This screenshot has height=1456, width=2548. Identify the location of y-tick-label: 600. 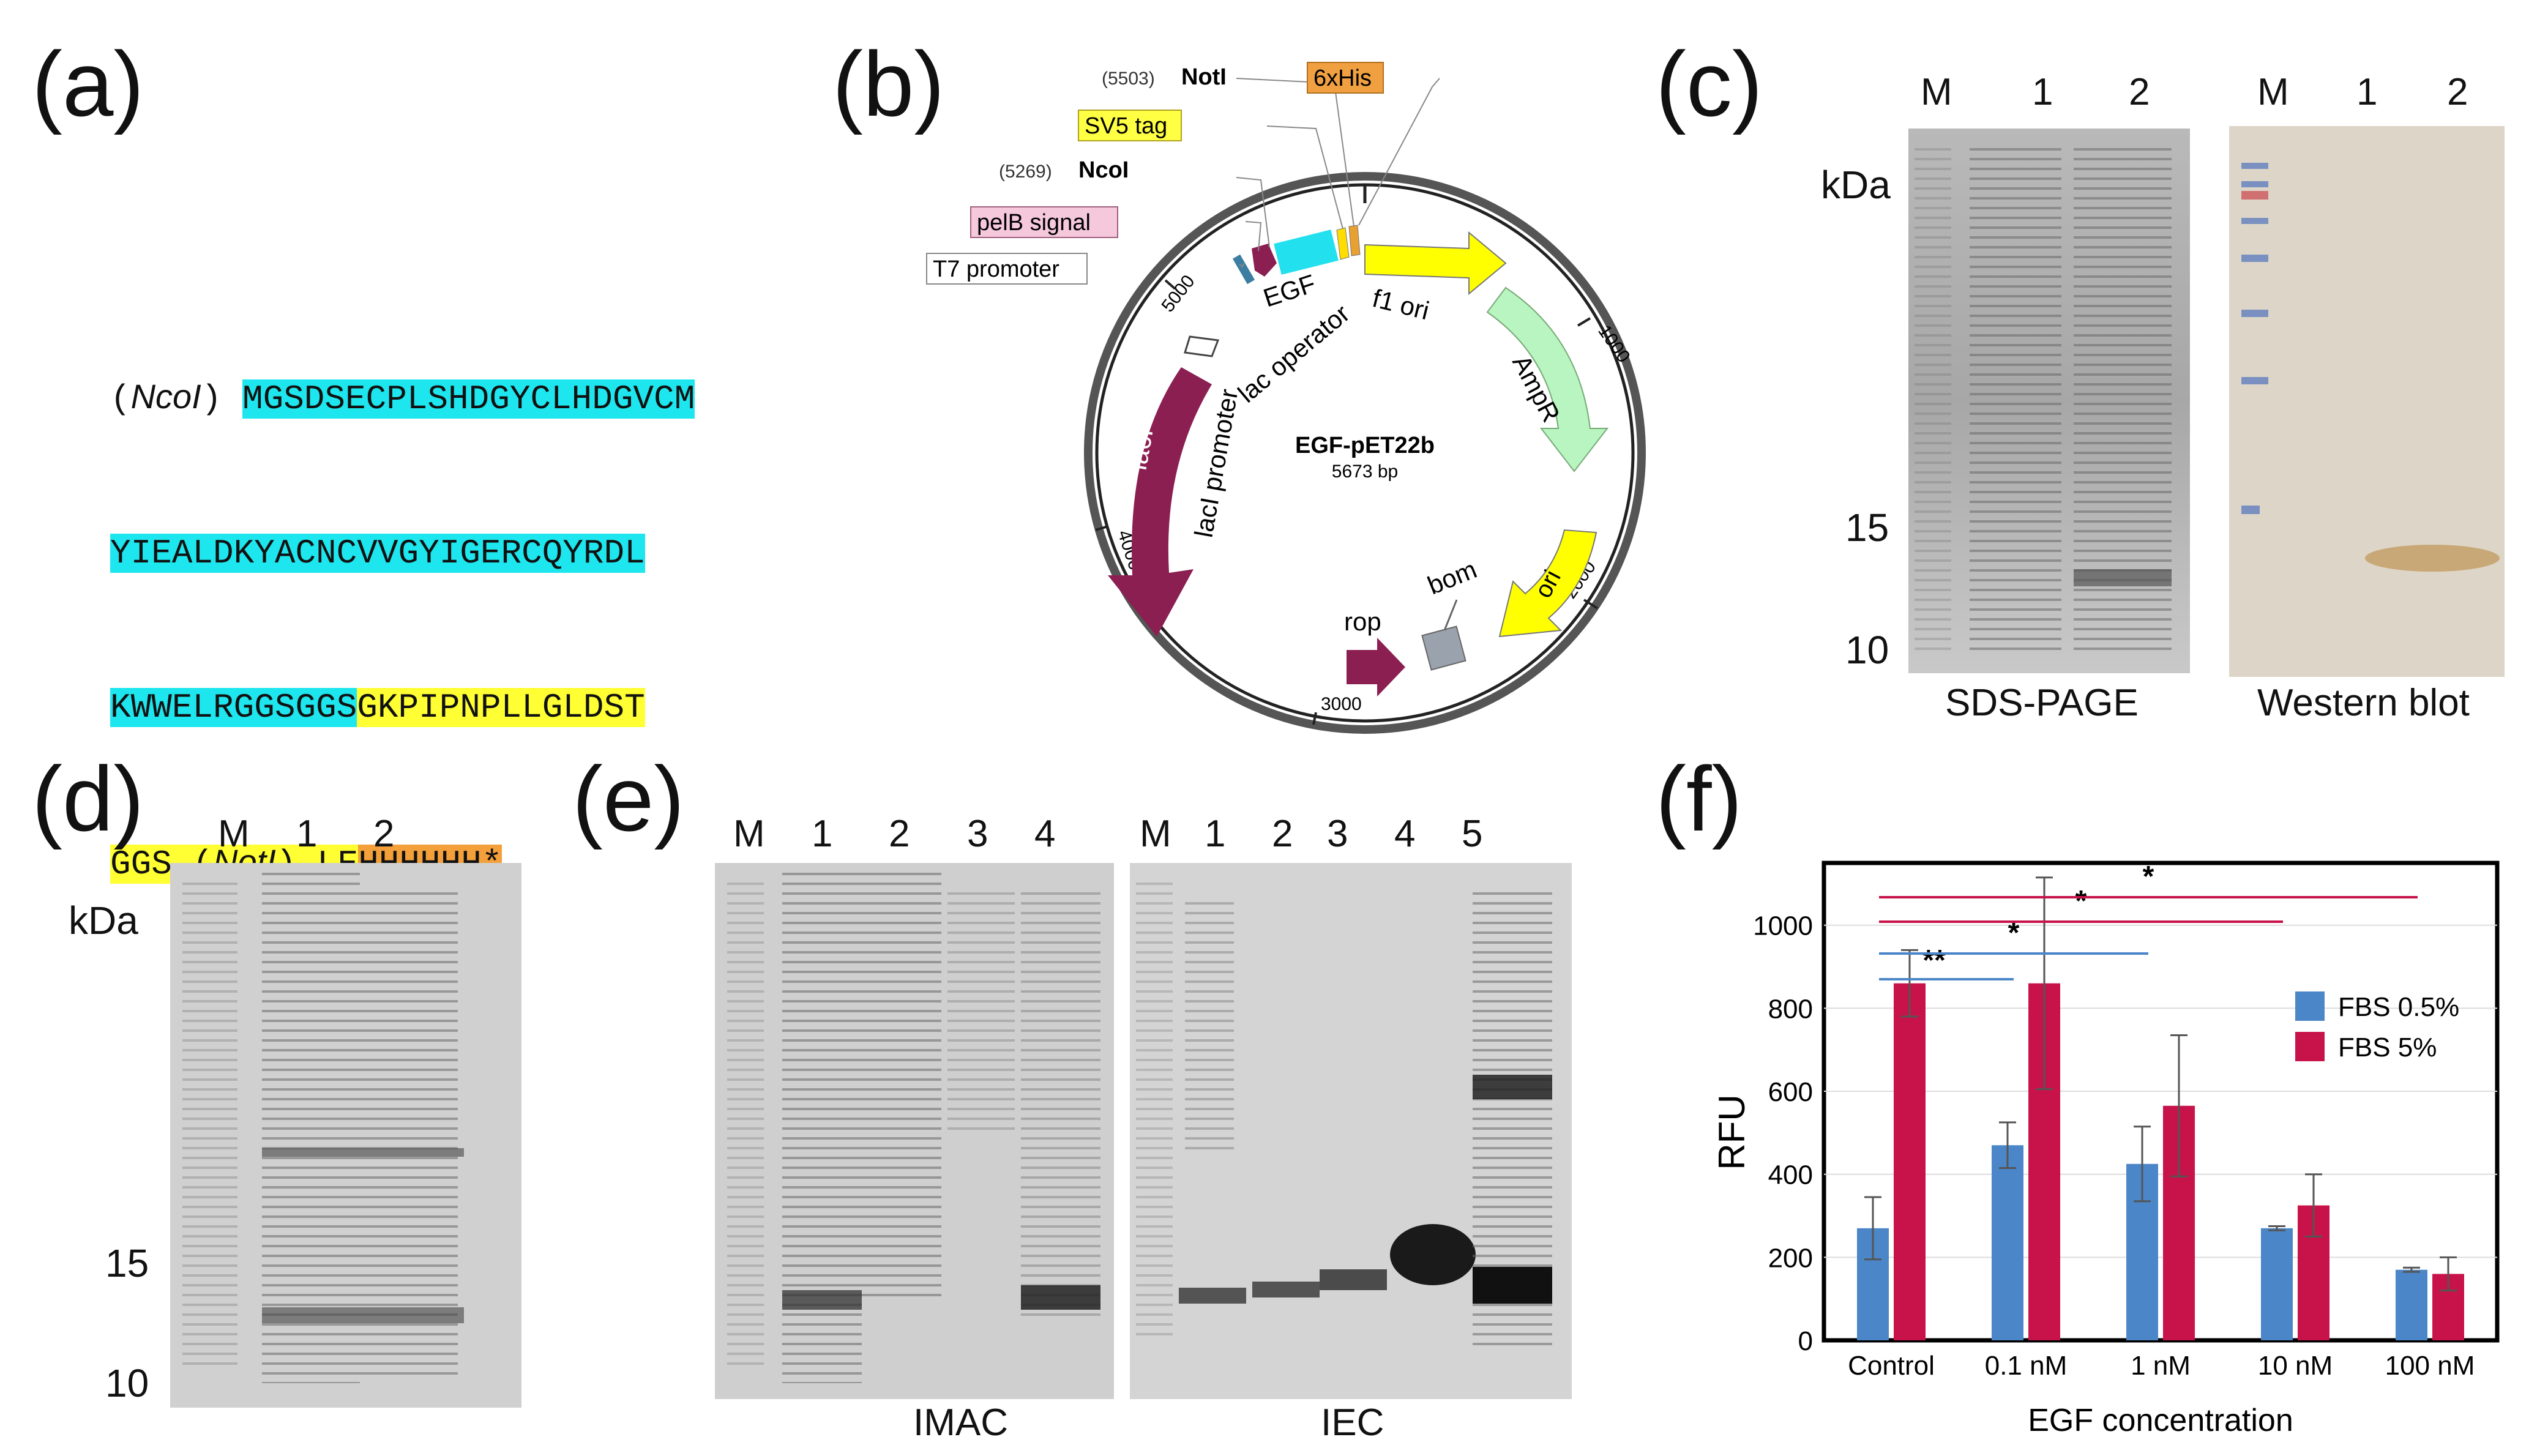
(1790, 1092).